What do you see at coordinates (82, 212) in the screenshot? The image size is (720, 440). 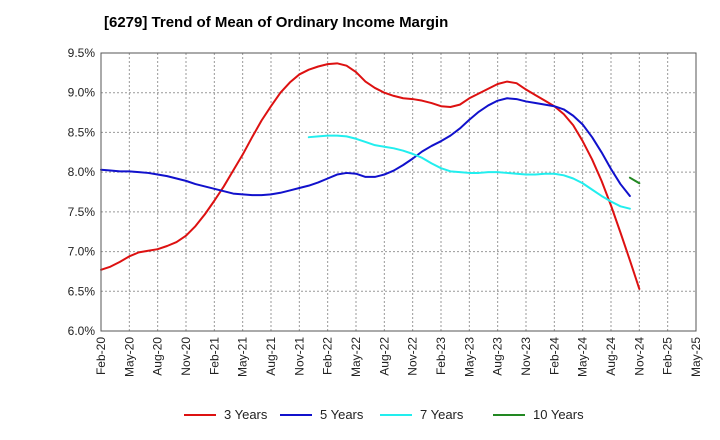 I see `y-tick-label: 7.5%` at bounding box center [82, 212].